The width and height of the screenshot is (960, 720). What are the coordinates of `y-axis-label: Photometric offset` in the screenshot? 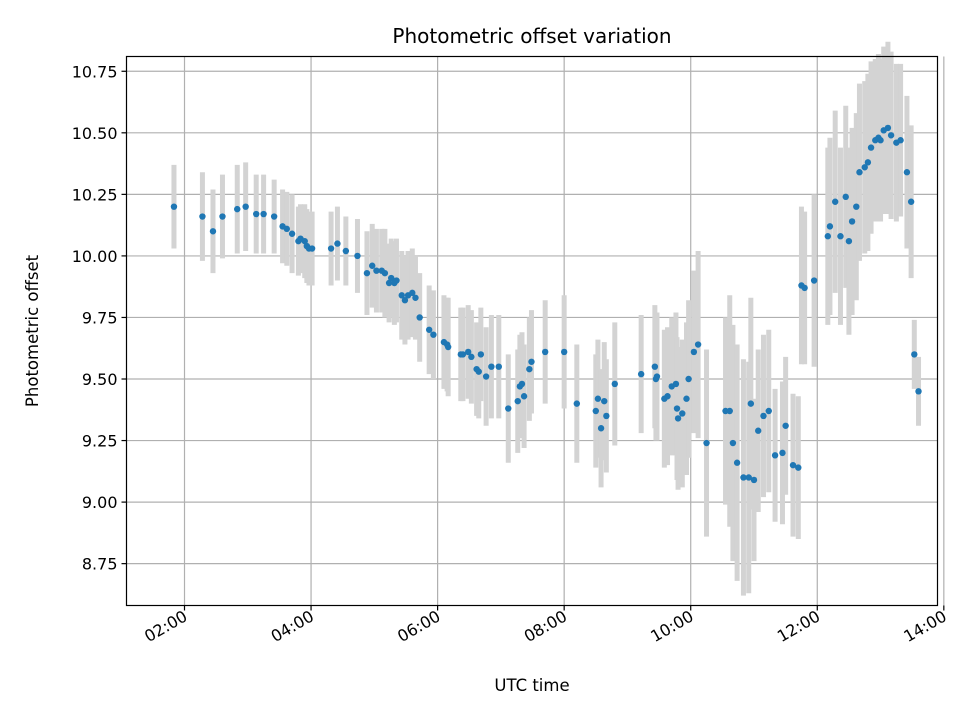 It's located at (32, 330).